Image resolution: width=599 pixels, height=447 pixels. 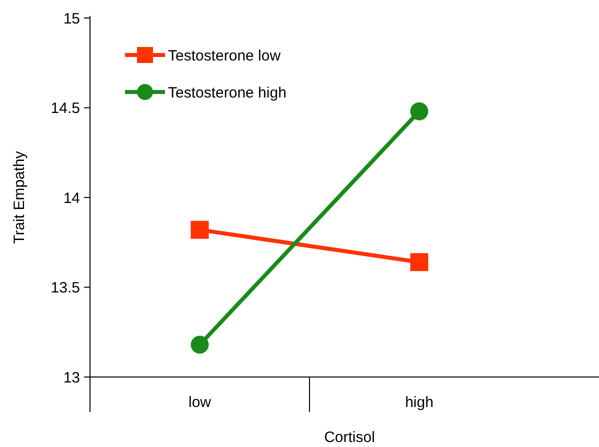 I want to click on y-tick-label: 14.5, so click(x=65, y=108).